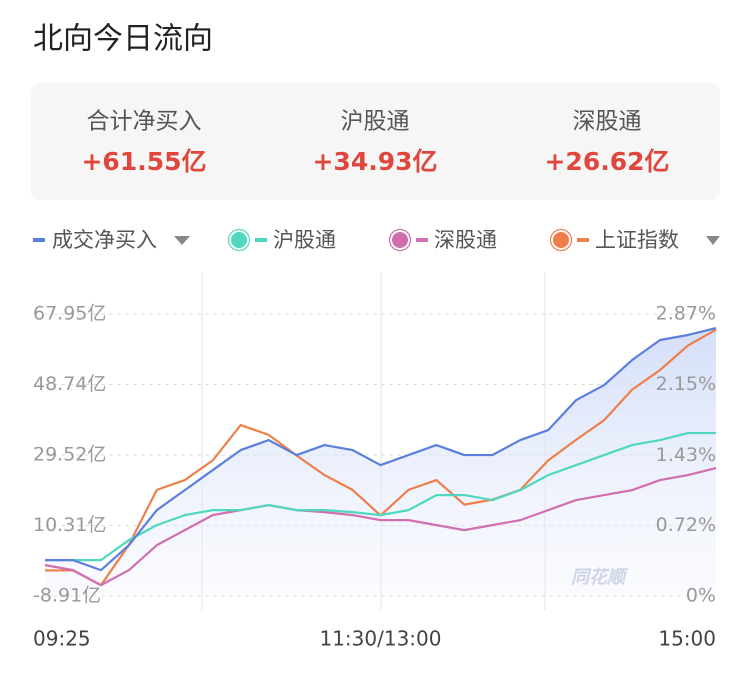 The width and height of the screenshot is (750, 693). What do you see at coordinates (375, 122) in the screenshot?
I see `summary-label: 沪股通` at bounding box center [375, 122].